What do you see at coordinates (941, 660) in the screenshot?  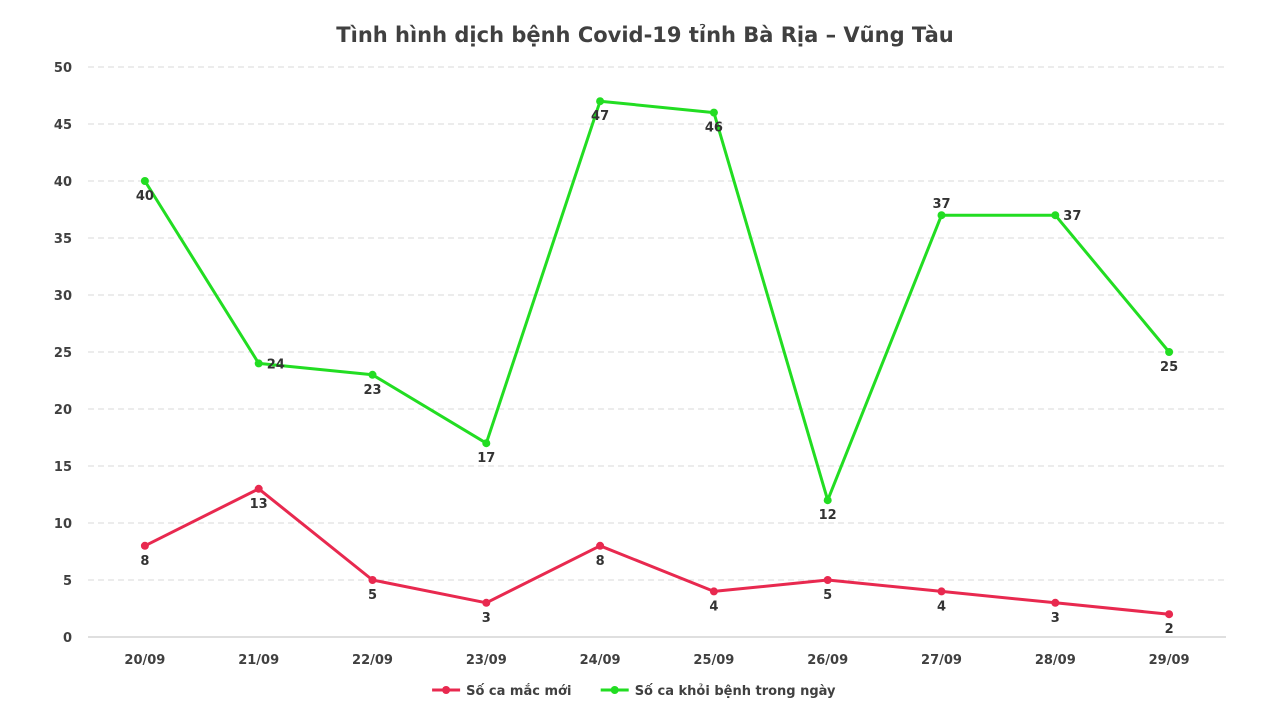 I see `x-tick-label: 27/09` at bounding box center [941, 660].